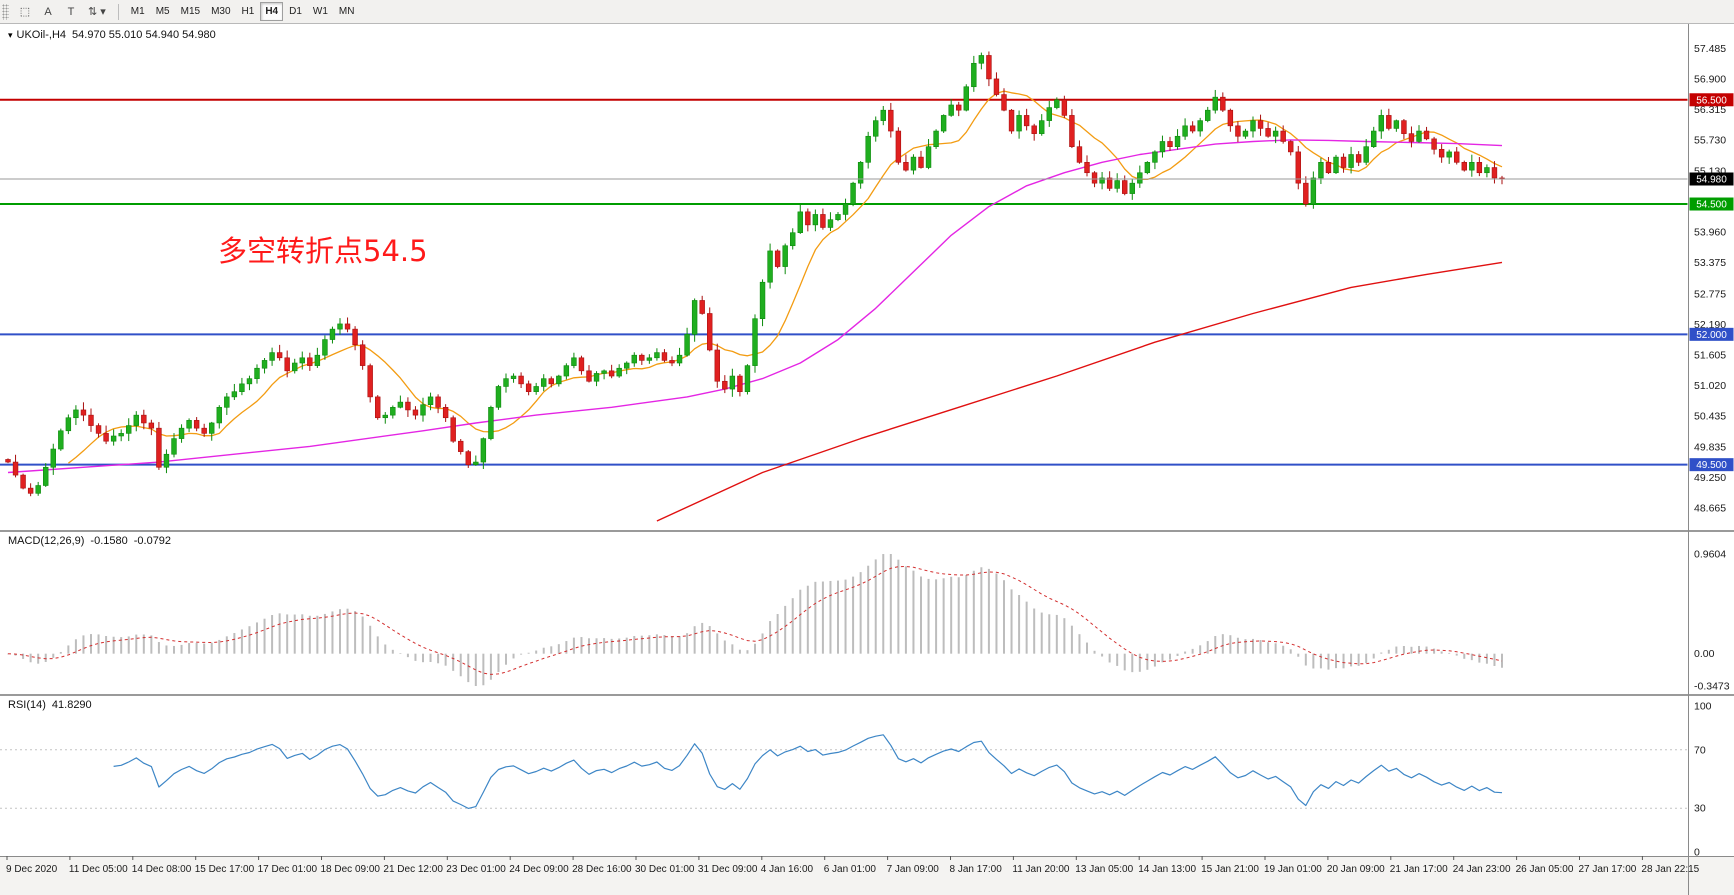 The width and height of the screenshot is (1734, 895). Describe the element at coordinates (25, 11) in the screenshot. I see `marquee-tool-icon: ⬚` at that location.